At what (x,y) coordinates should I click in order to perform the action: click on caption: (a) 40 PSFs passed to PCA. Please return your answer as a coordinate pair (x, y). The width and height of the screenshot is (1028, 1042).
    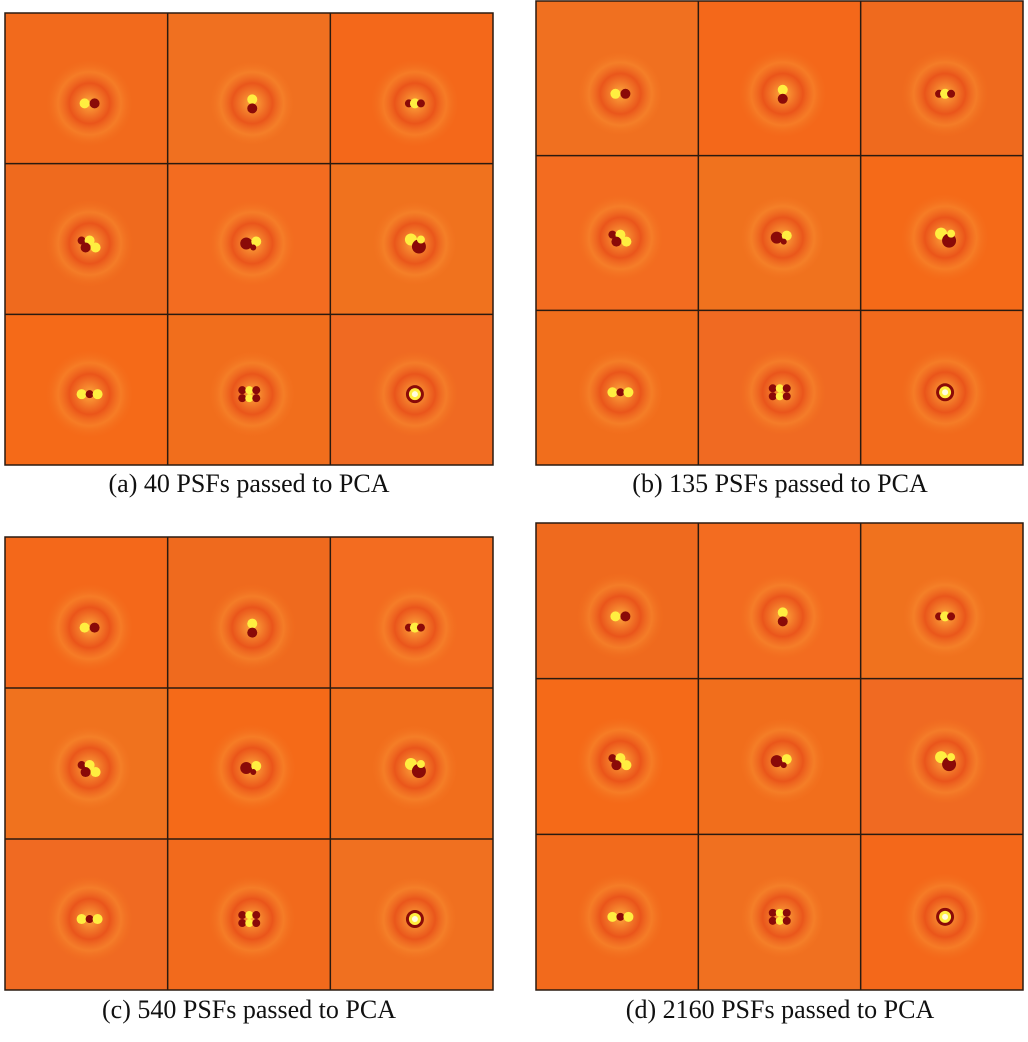
    Looking at the image, I should click on (249, 483).